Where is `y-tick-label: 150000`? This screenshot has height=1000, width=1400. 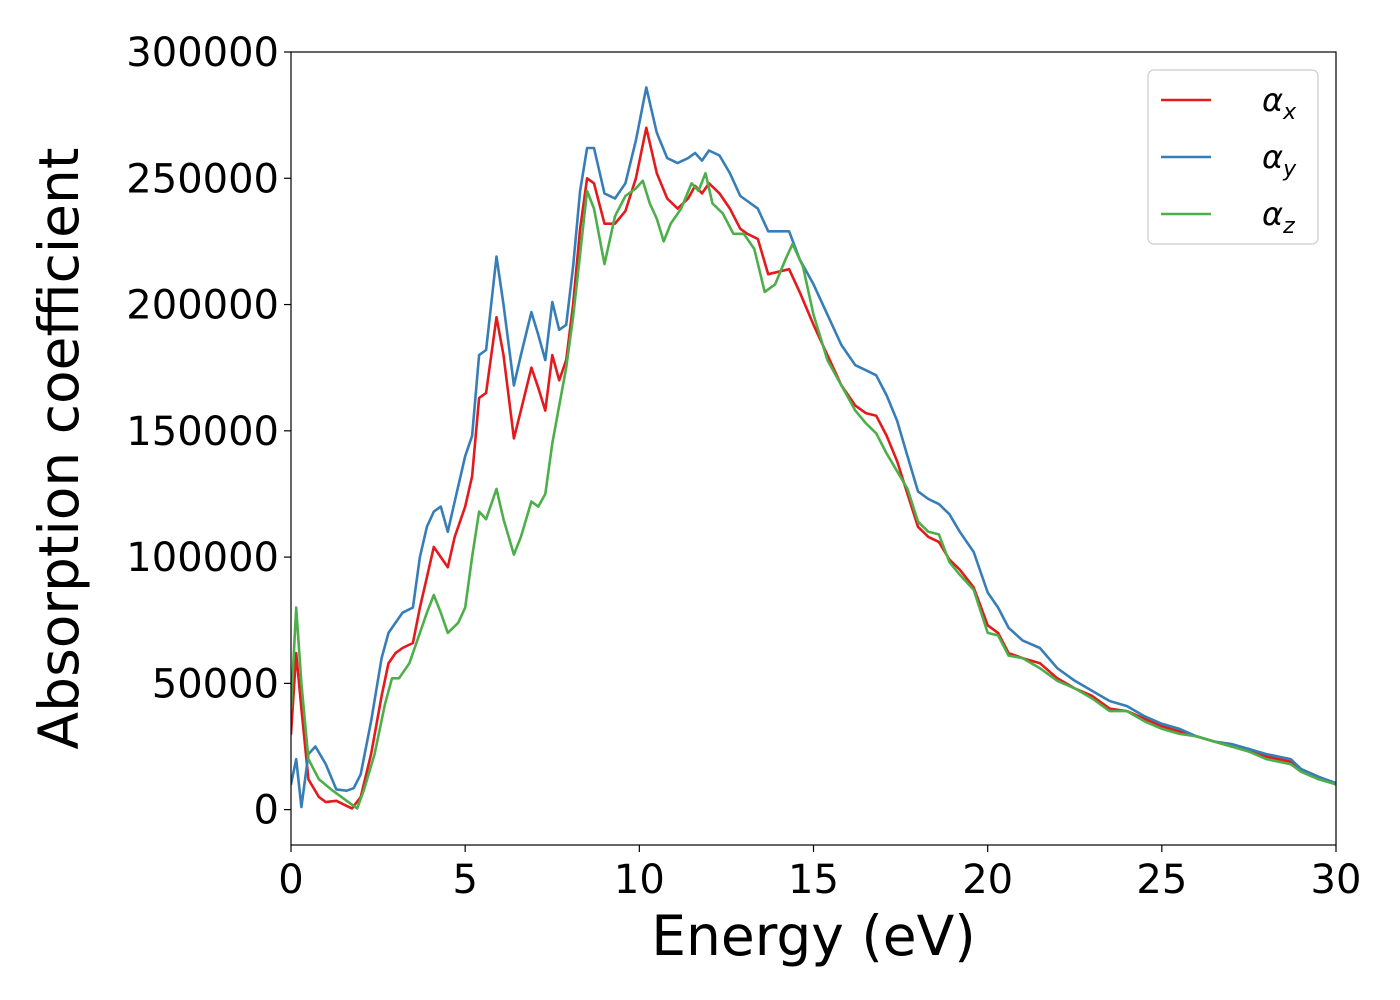
y-tick-label: 150000 is located at coordinates (202, 432).